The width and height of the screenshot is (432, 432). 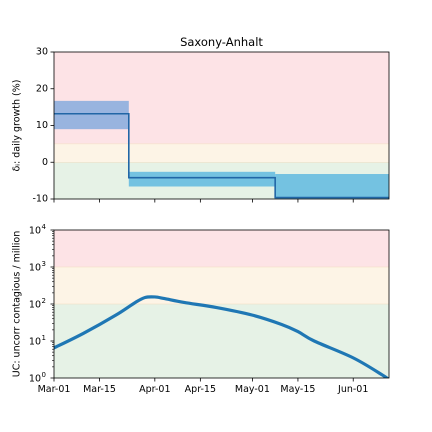 What do you see at coordinates (99, 389) in the screenshot?
I see `x-tick-label: Mar-15` at bounding box center [99, 389].